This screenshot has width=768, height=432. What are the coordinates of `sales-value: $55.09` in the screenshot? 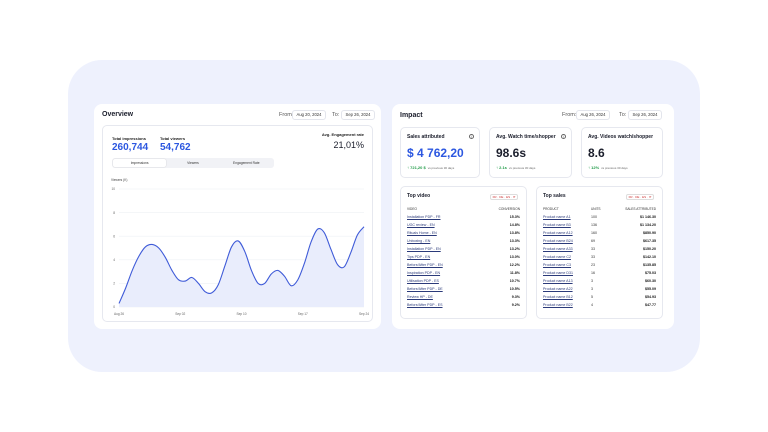 It's located at (650, 289).